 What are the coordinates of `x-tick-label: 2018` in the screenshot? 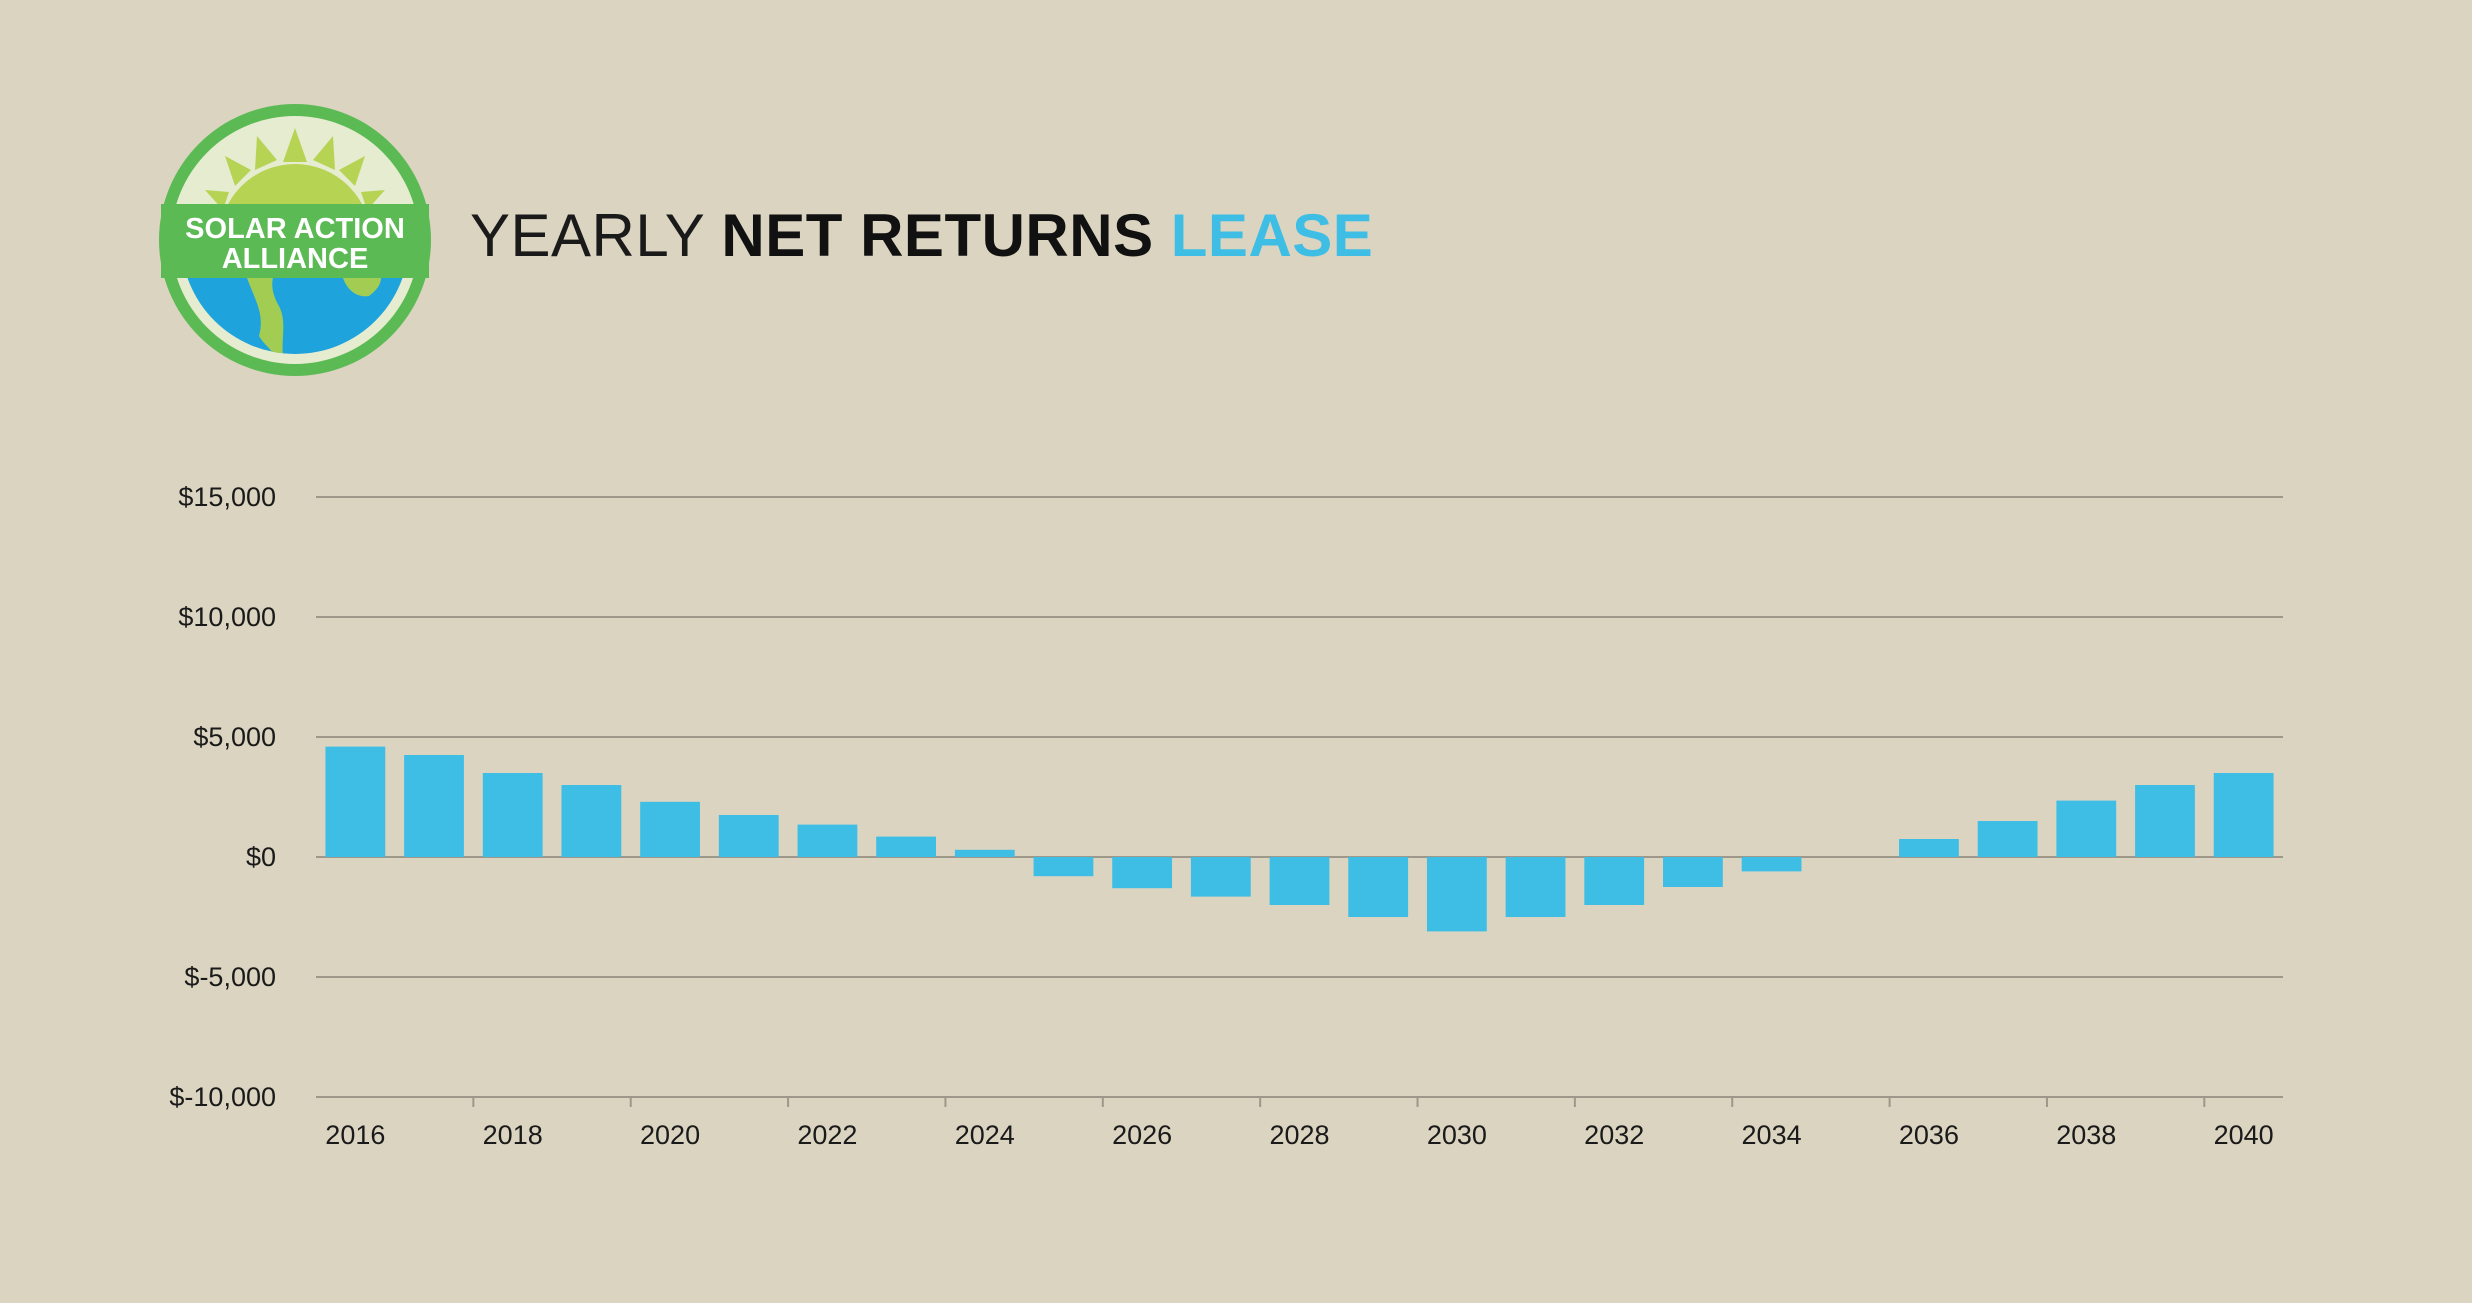 It's located at (513, 1135).